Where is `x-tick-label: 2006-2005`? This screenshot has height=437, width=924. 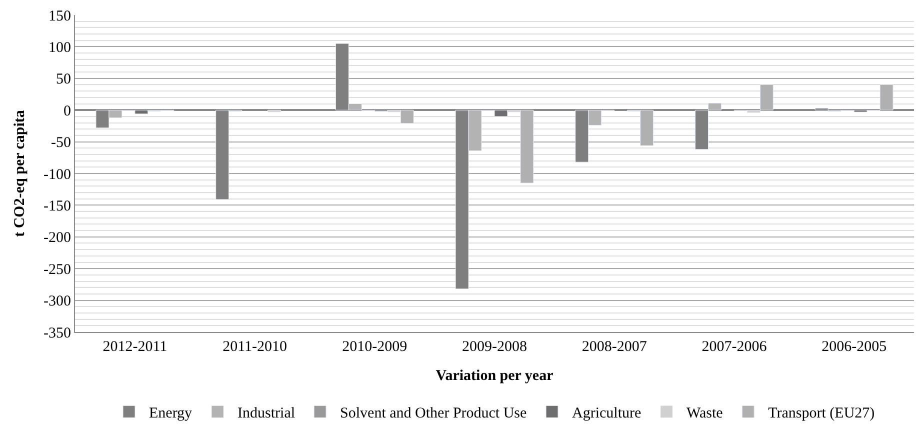
x-tick-label: 2006-2005 is located at coordinates (854, 347).